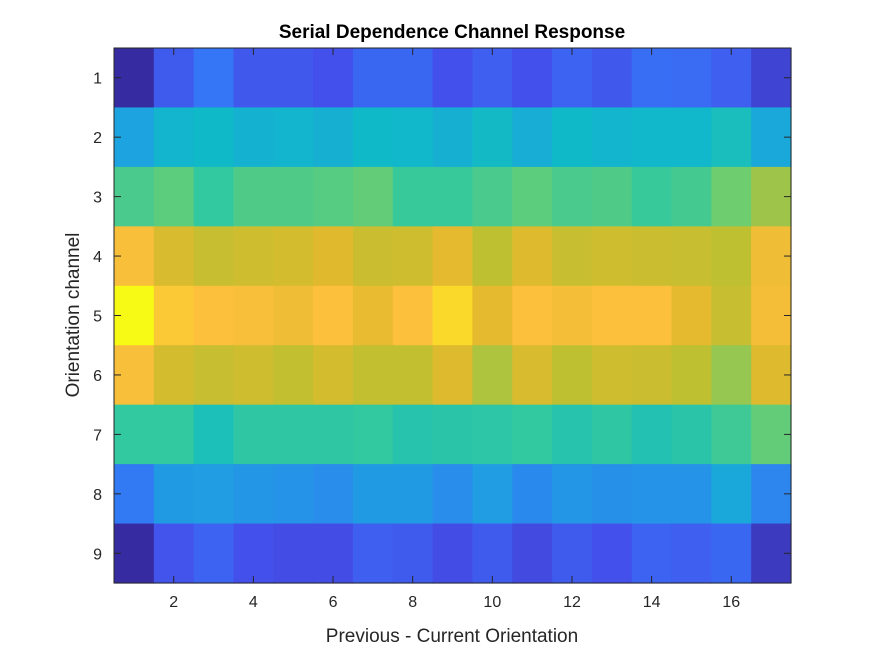  Describe the element at coordinates (97, 317) in the screenshot. I see `y-tick-labels: 1 2 3 4 5 6 7 8 9` at that location.